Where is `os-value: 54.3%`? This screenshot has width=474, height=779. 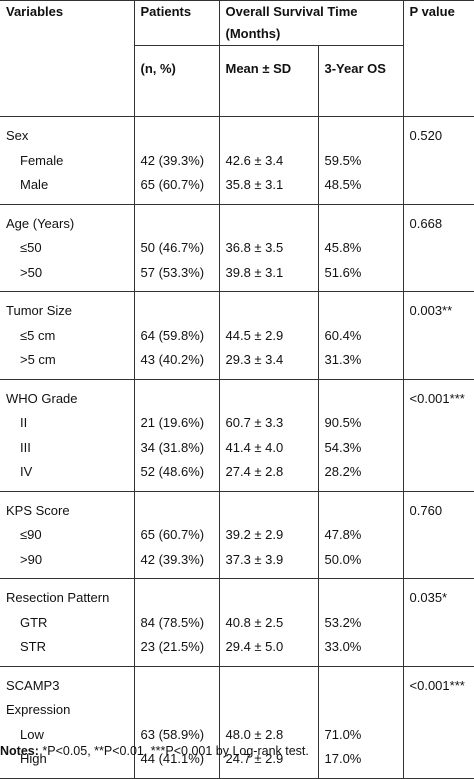
os-value: 54.3% is located at coordinates (343, 447).